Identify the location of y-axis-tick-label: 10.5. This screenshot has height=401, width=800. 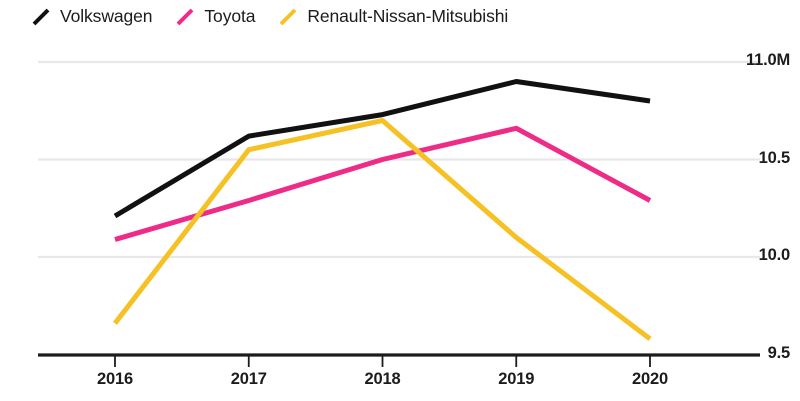
(774, 157).